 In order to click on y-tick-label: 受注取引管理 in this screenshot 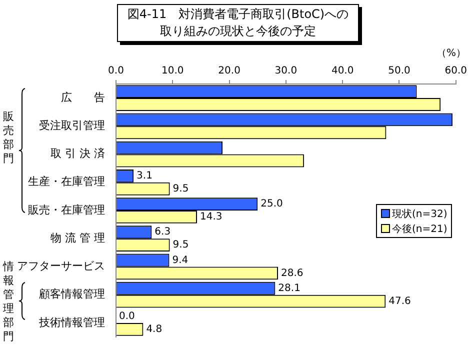, I will do `click(72, 125)`.